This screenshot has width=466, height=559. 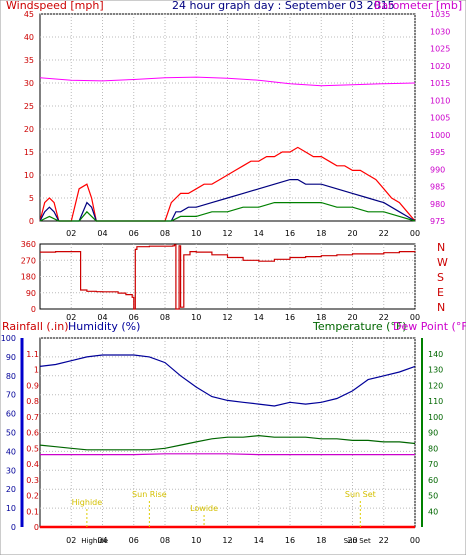 What do you see at coordinates (433, 511) in the screenshot?
I see `temperature-tick-0: 40` at bounding box center [433, 511].